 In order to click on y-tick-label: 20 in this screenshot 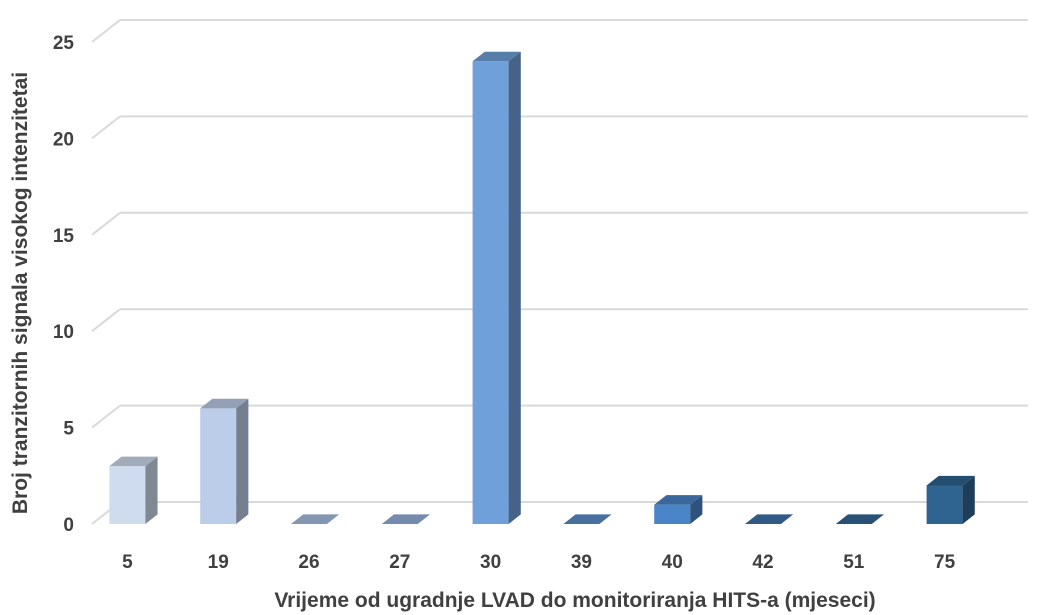, I will do `click(63, 139)`.